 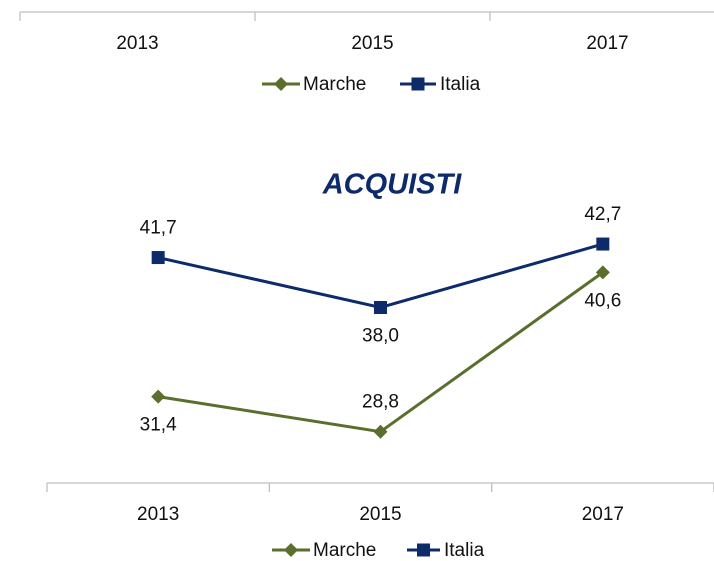 What do you see at coordinates (380, 276) in the screenshot?
I see `series-line` at bounding box center [380, 276].